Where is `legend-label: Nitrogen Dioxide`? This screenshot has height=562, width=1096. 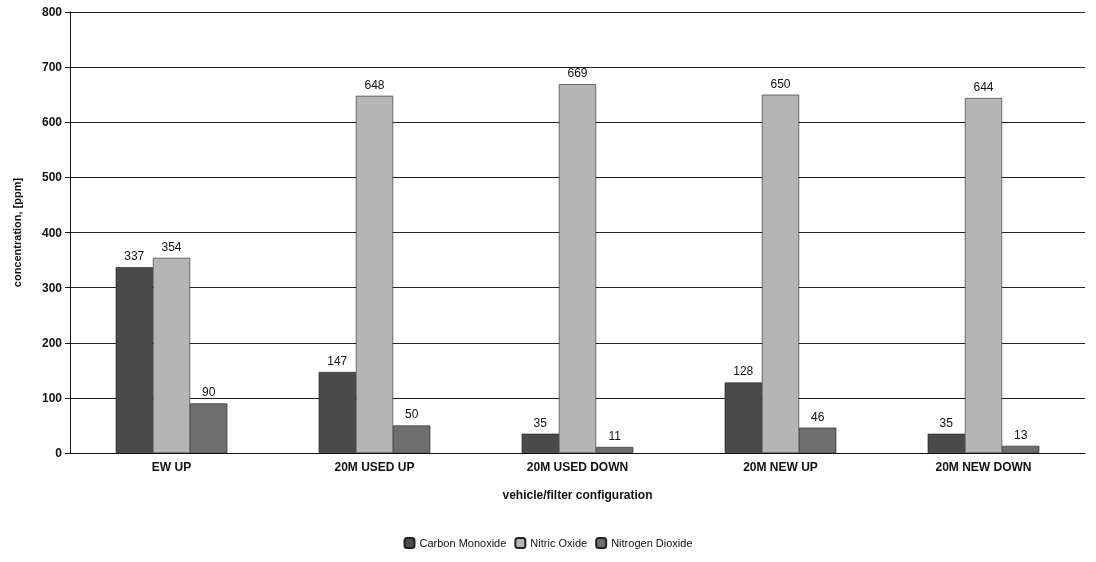 legend-label: Nitrogen Dioxide is located at coordinates (652, 543).